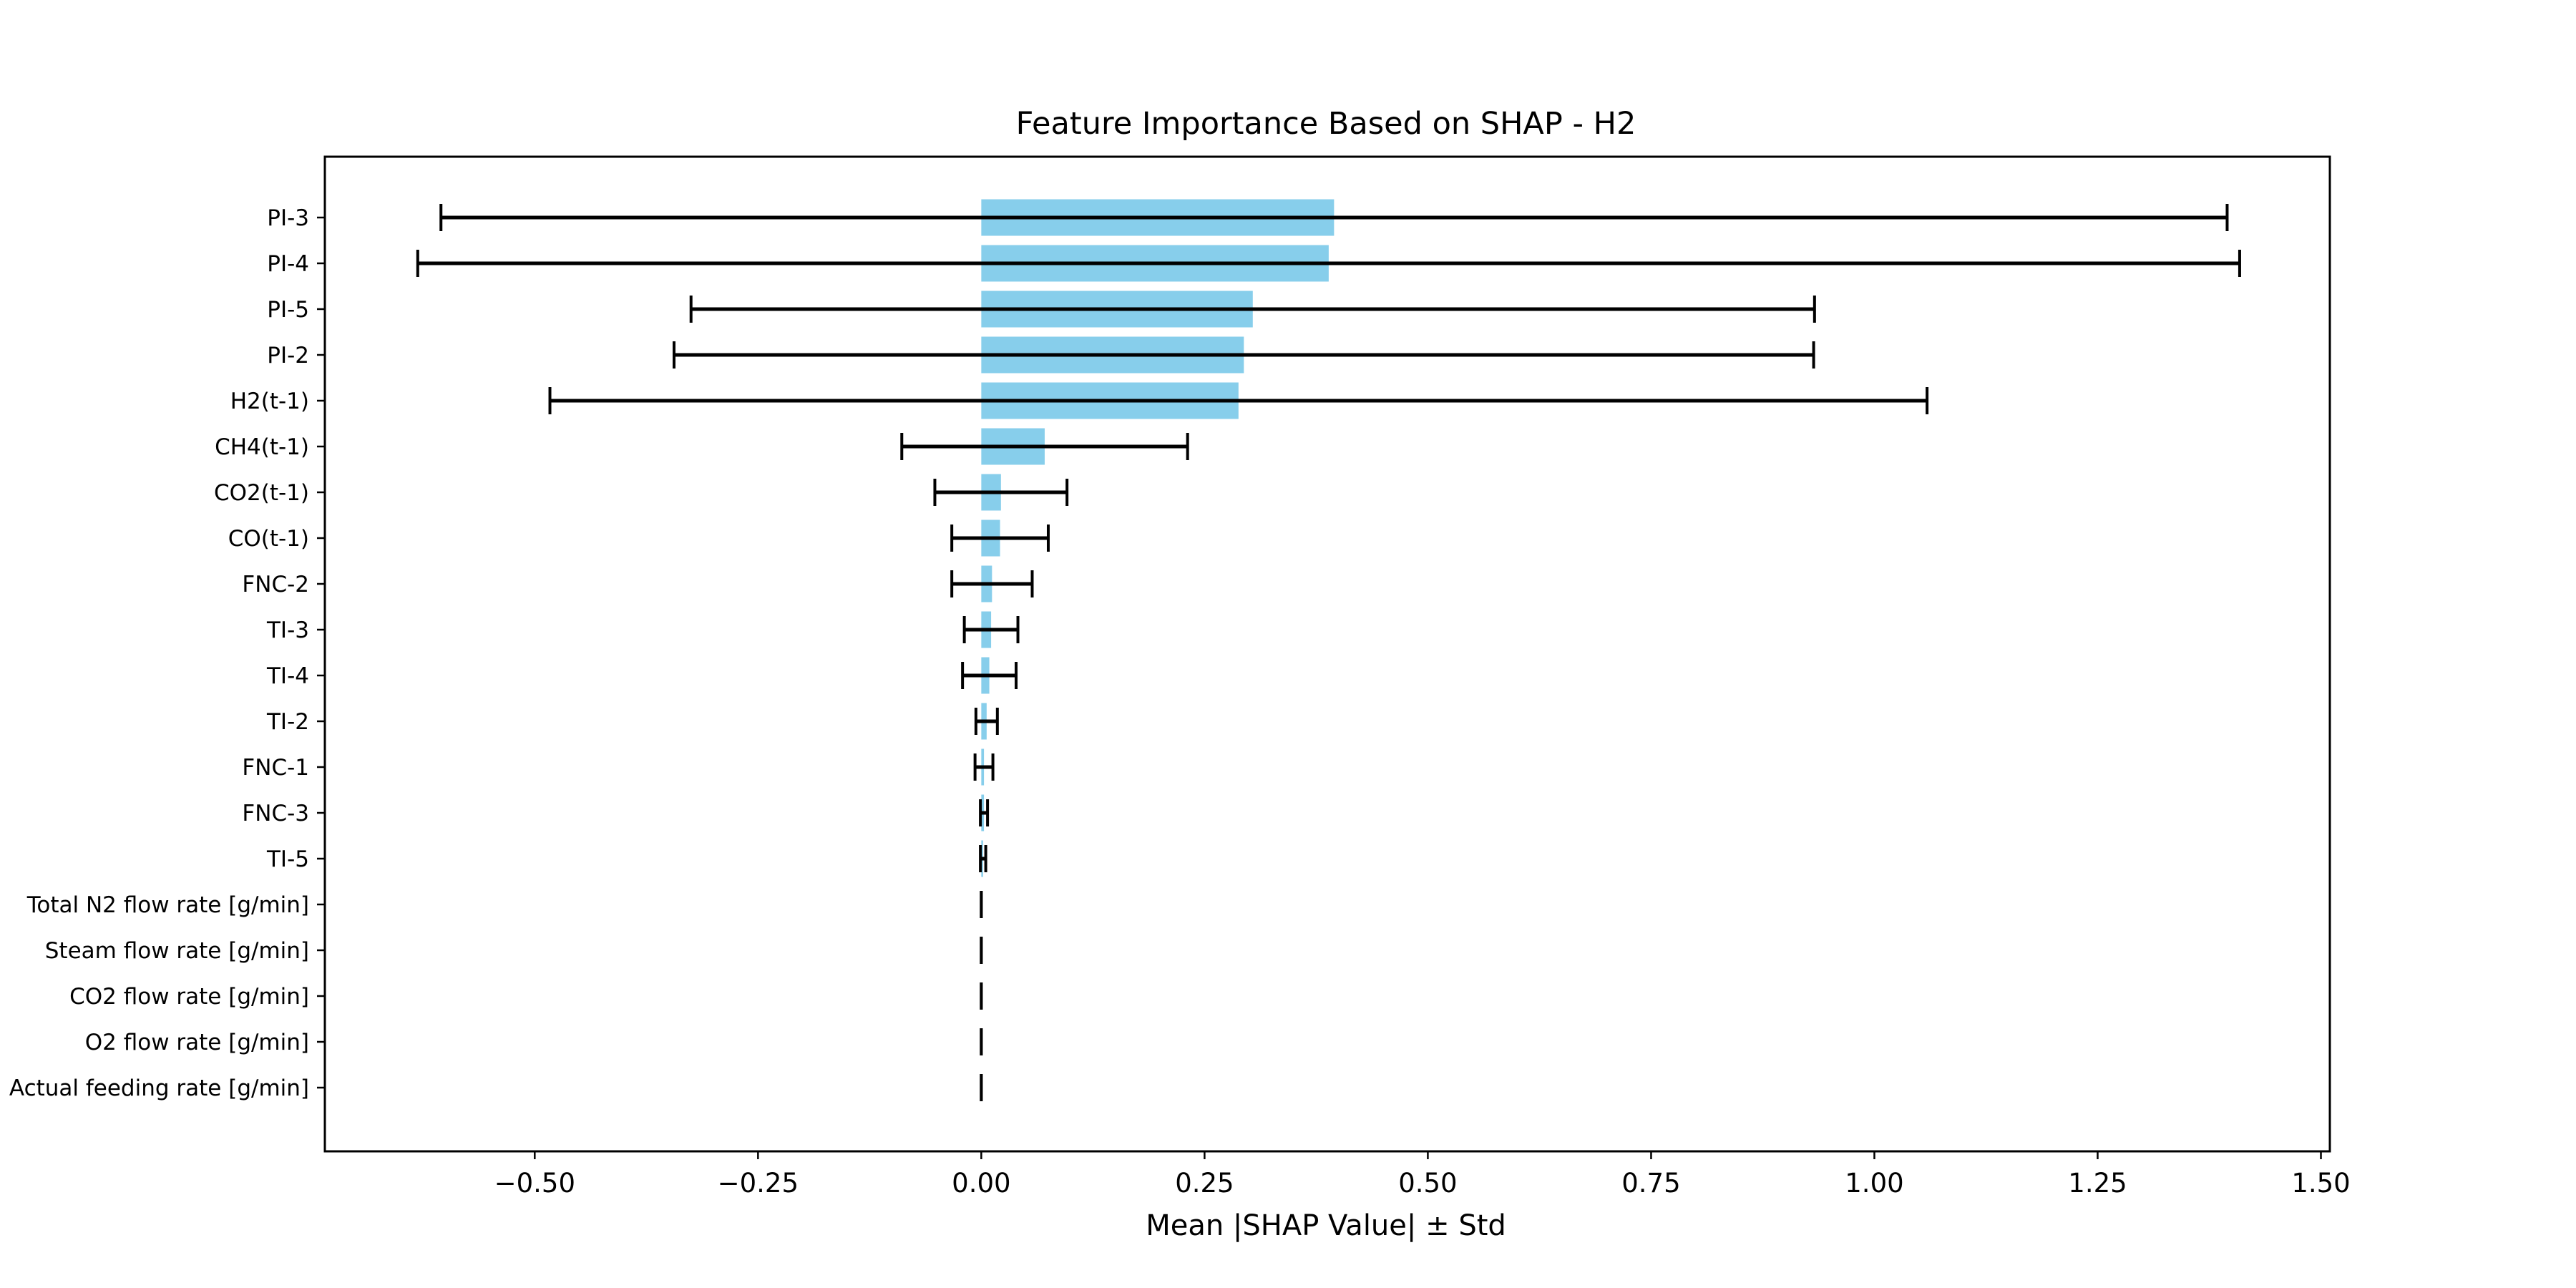  Describe the element at coordinates (287, 859) in the screenshot. I see `y-tick-label: TI-5` at that location.